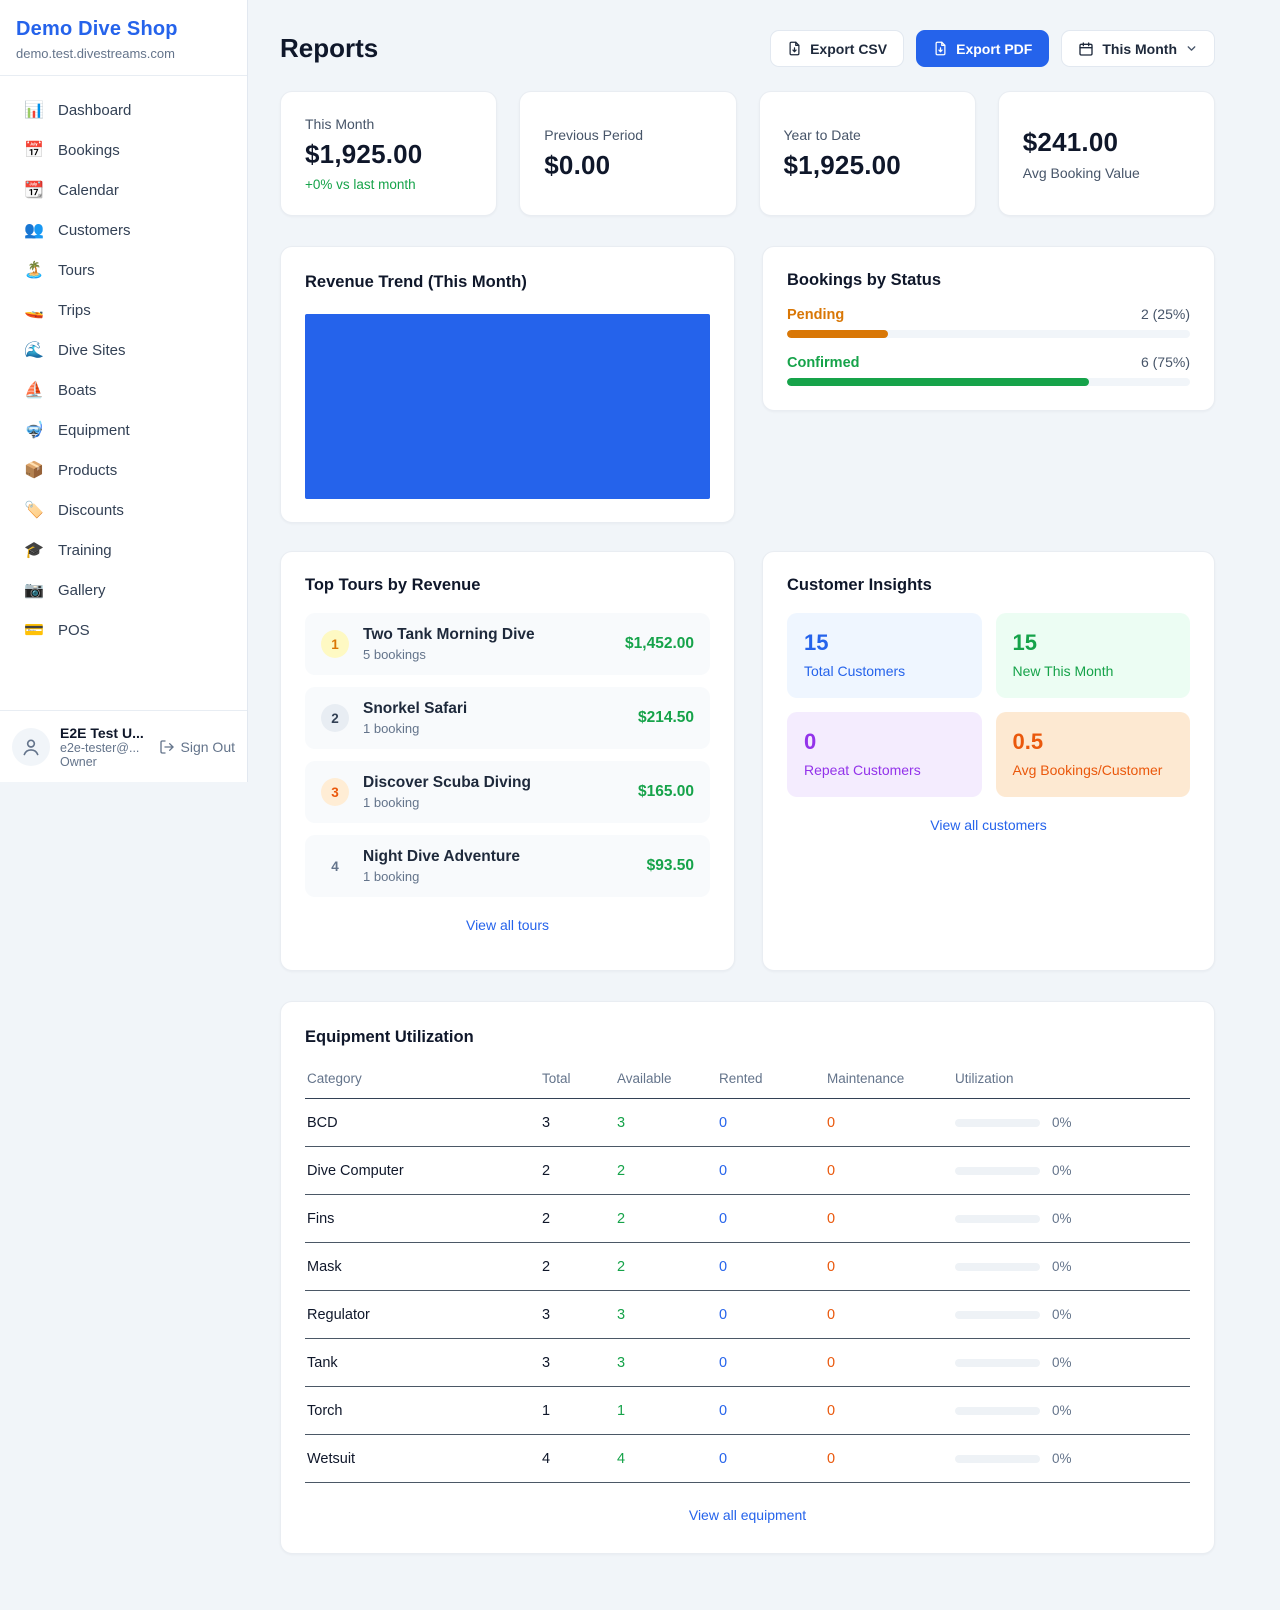  Describe the element at coordinates (1086, 48) in the screenshot. I see `calendar-icon` at that location.